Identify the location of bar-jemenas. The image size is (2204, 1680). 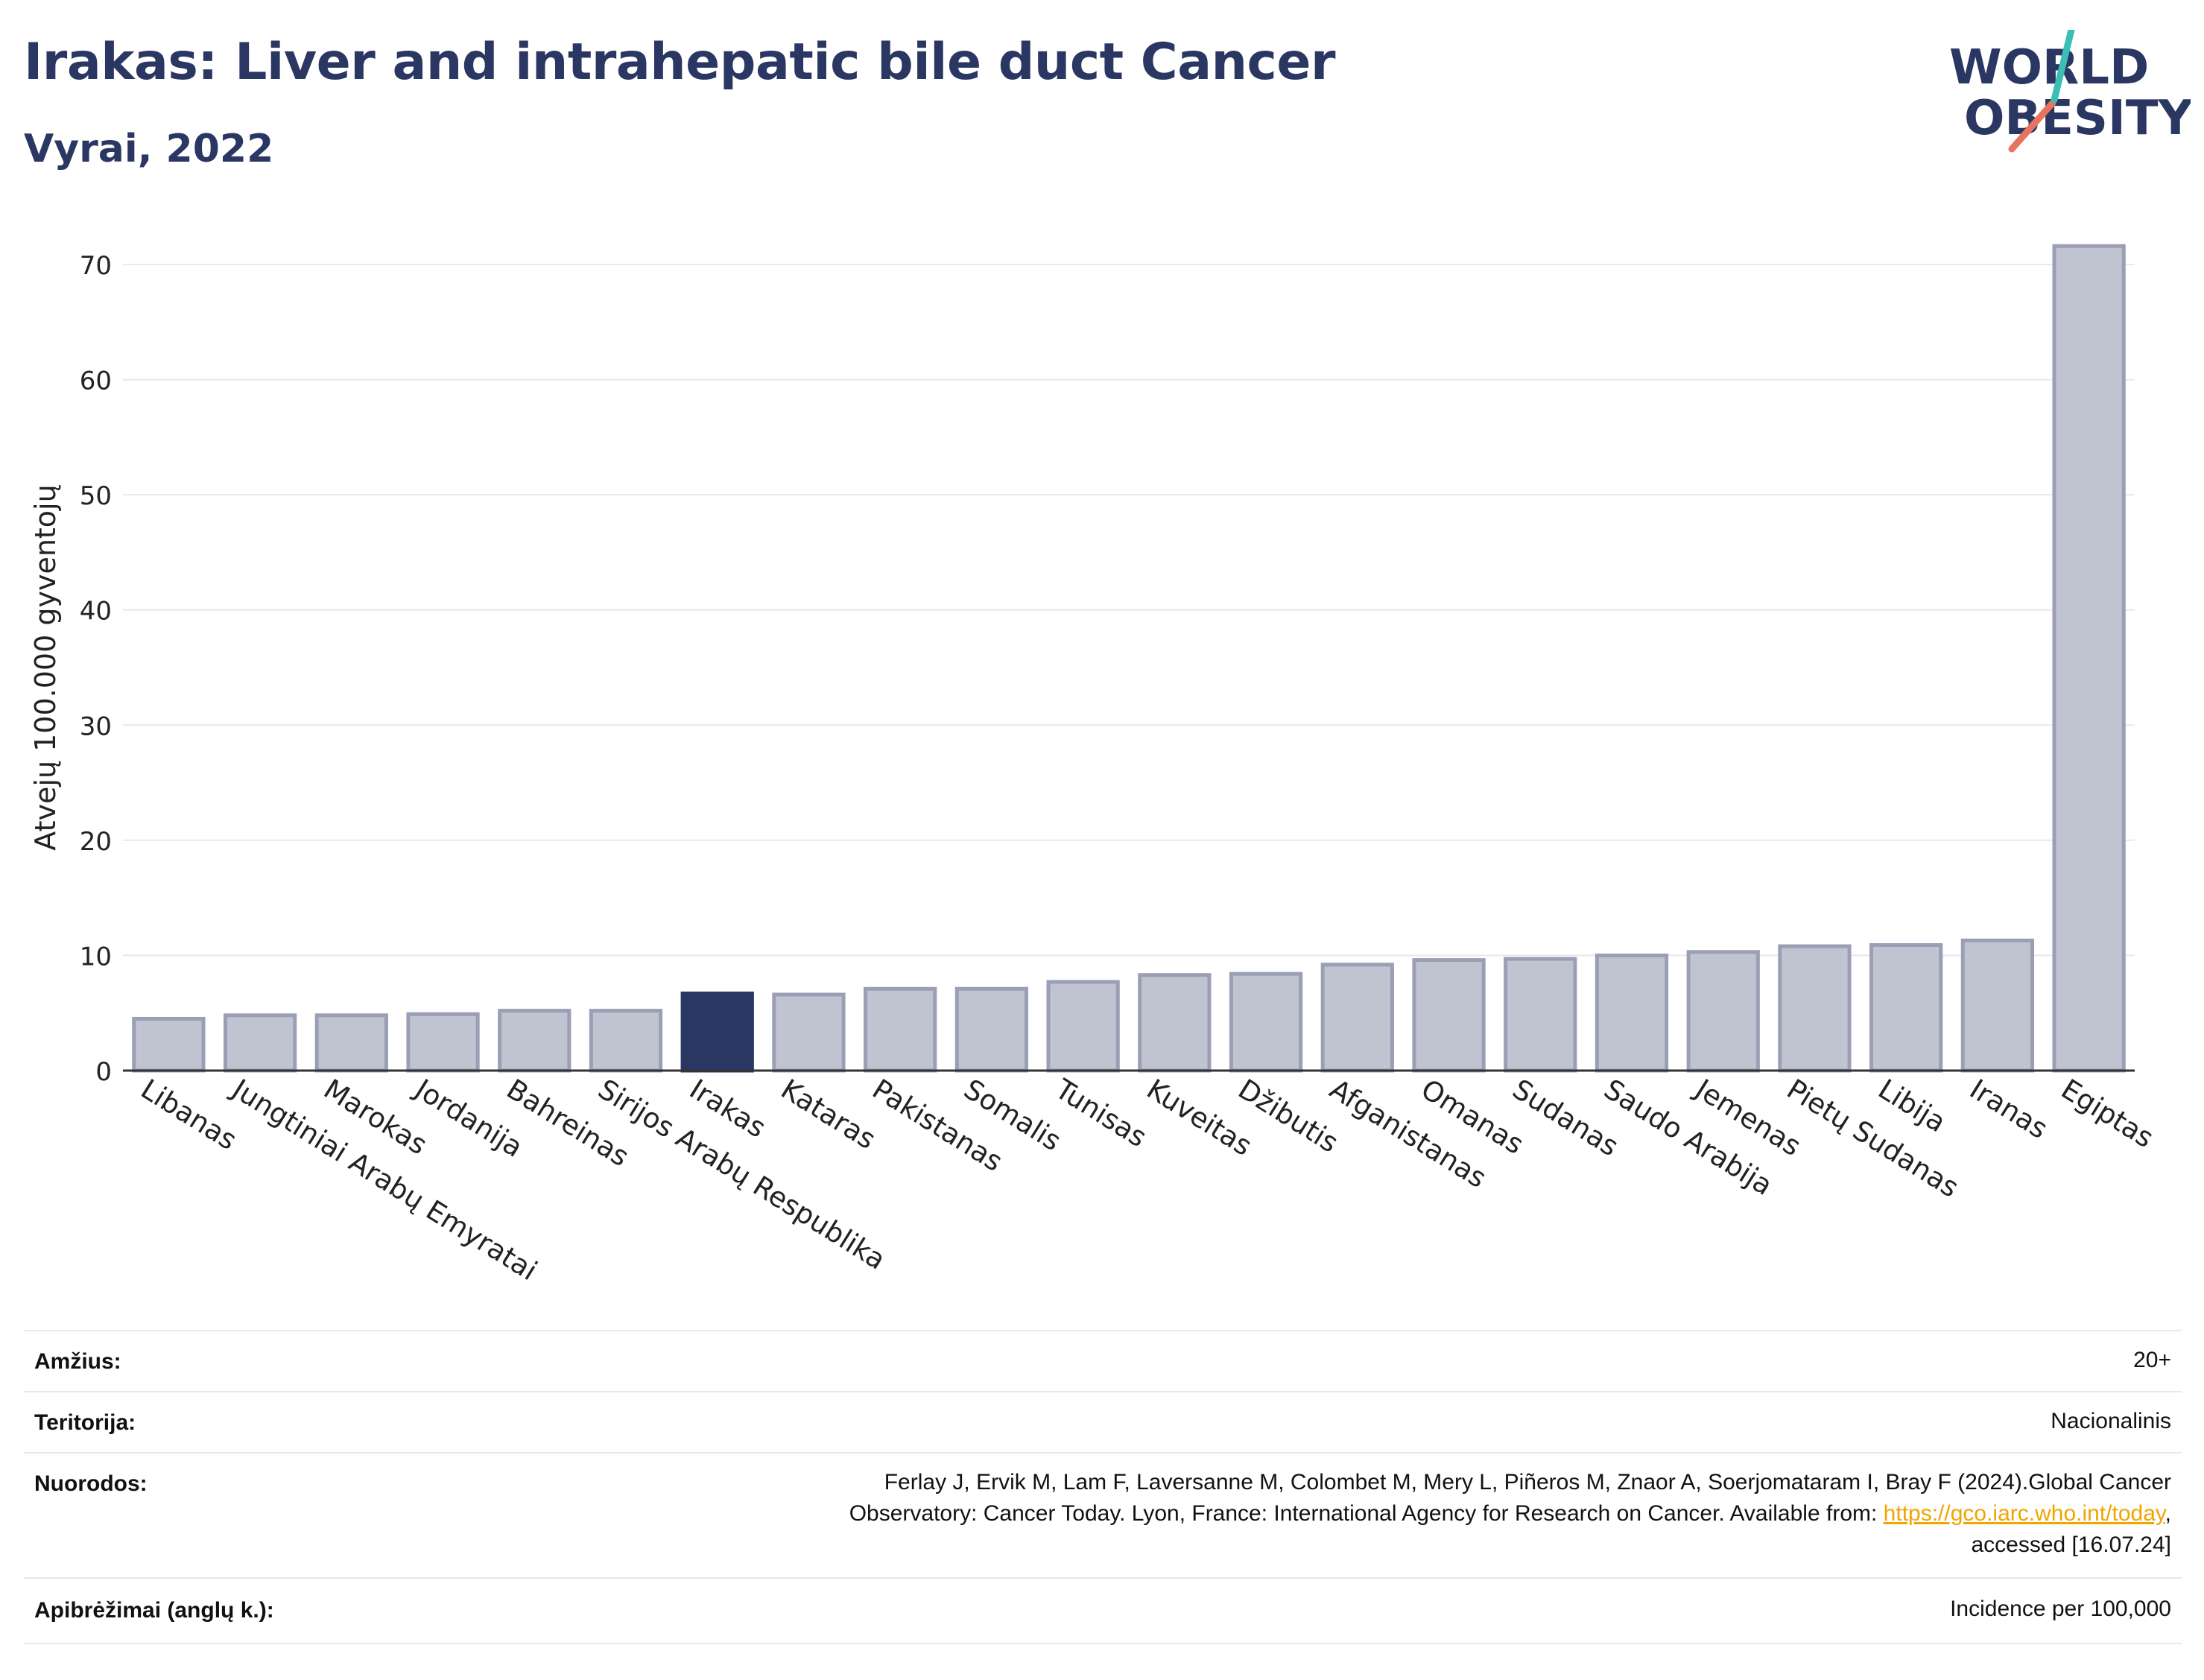
(1723, 1011).